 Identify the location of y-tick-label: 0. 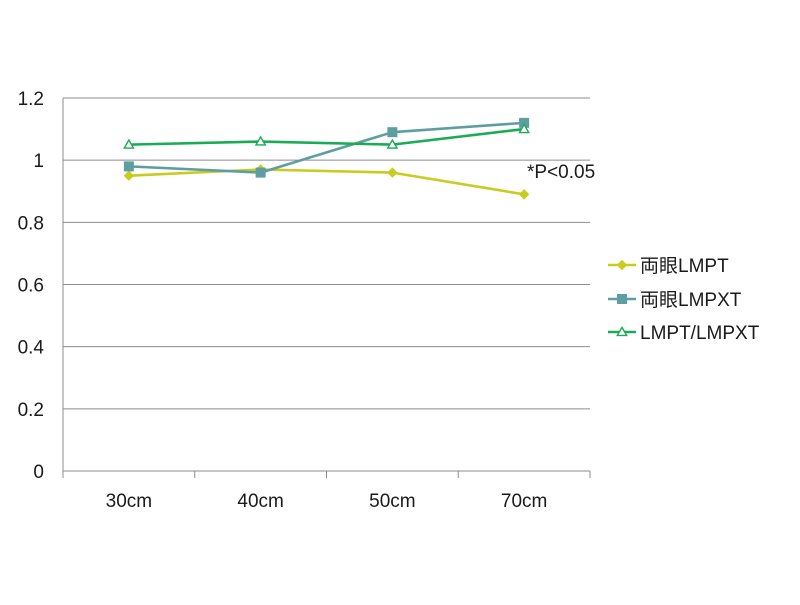
(38, 472).